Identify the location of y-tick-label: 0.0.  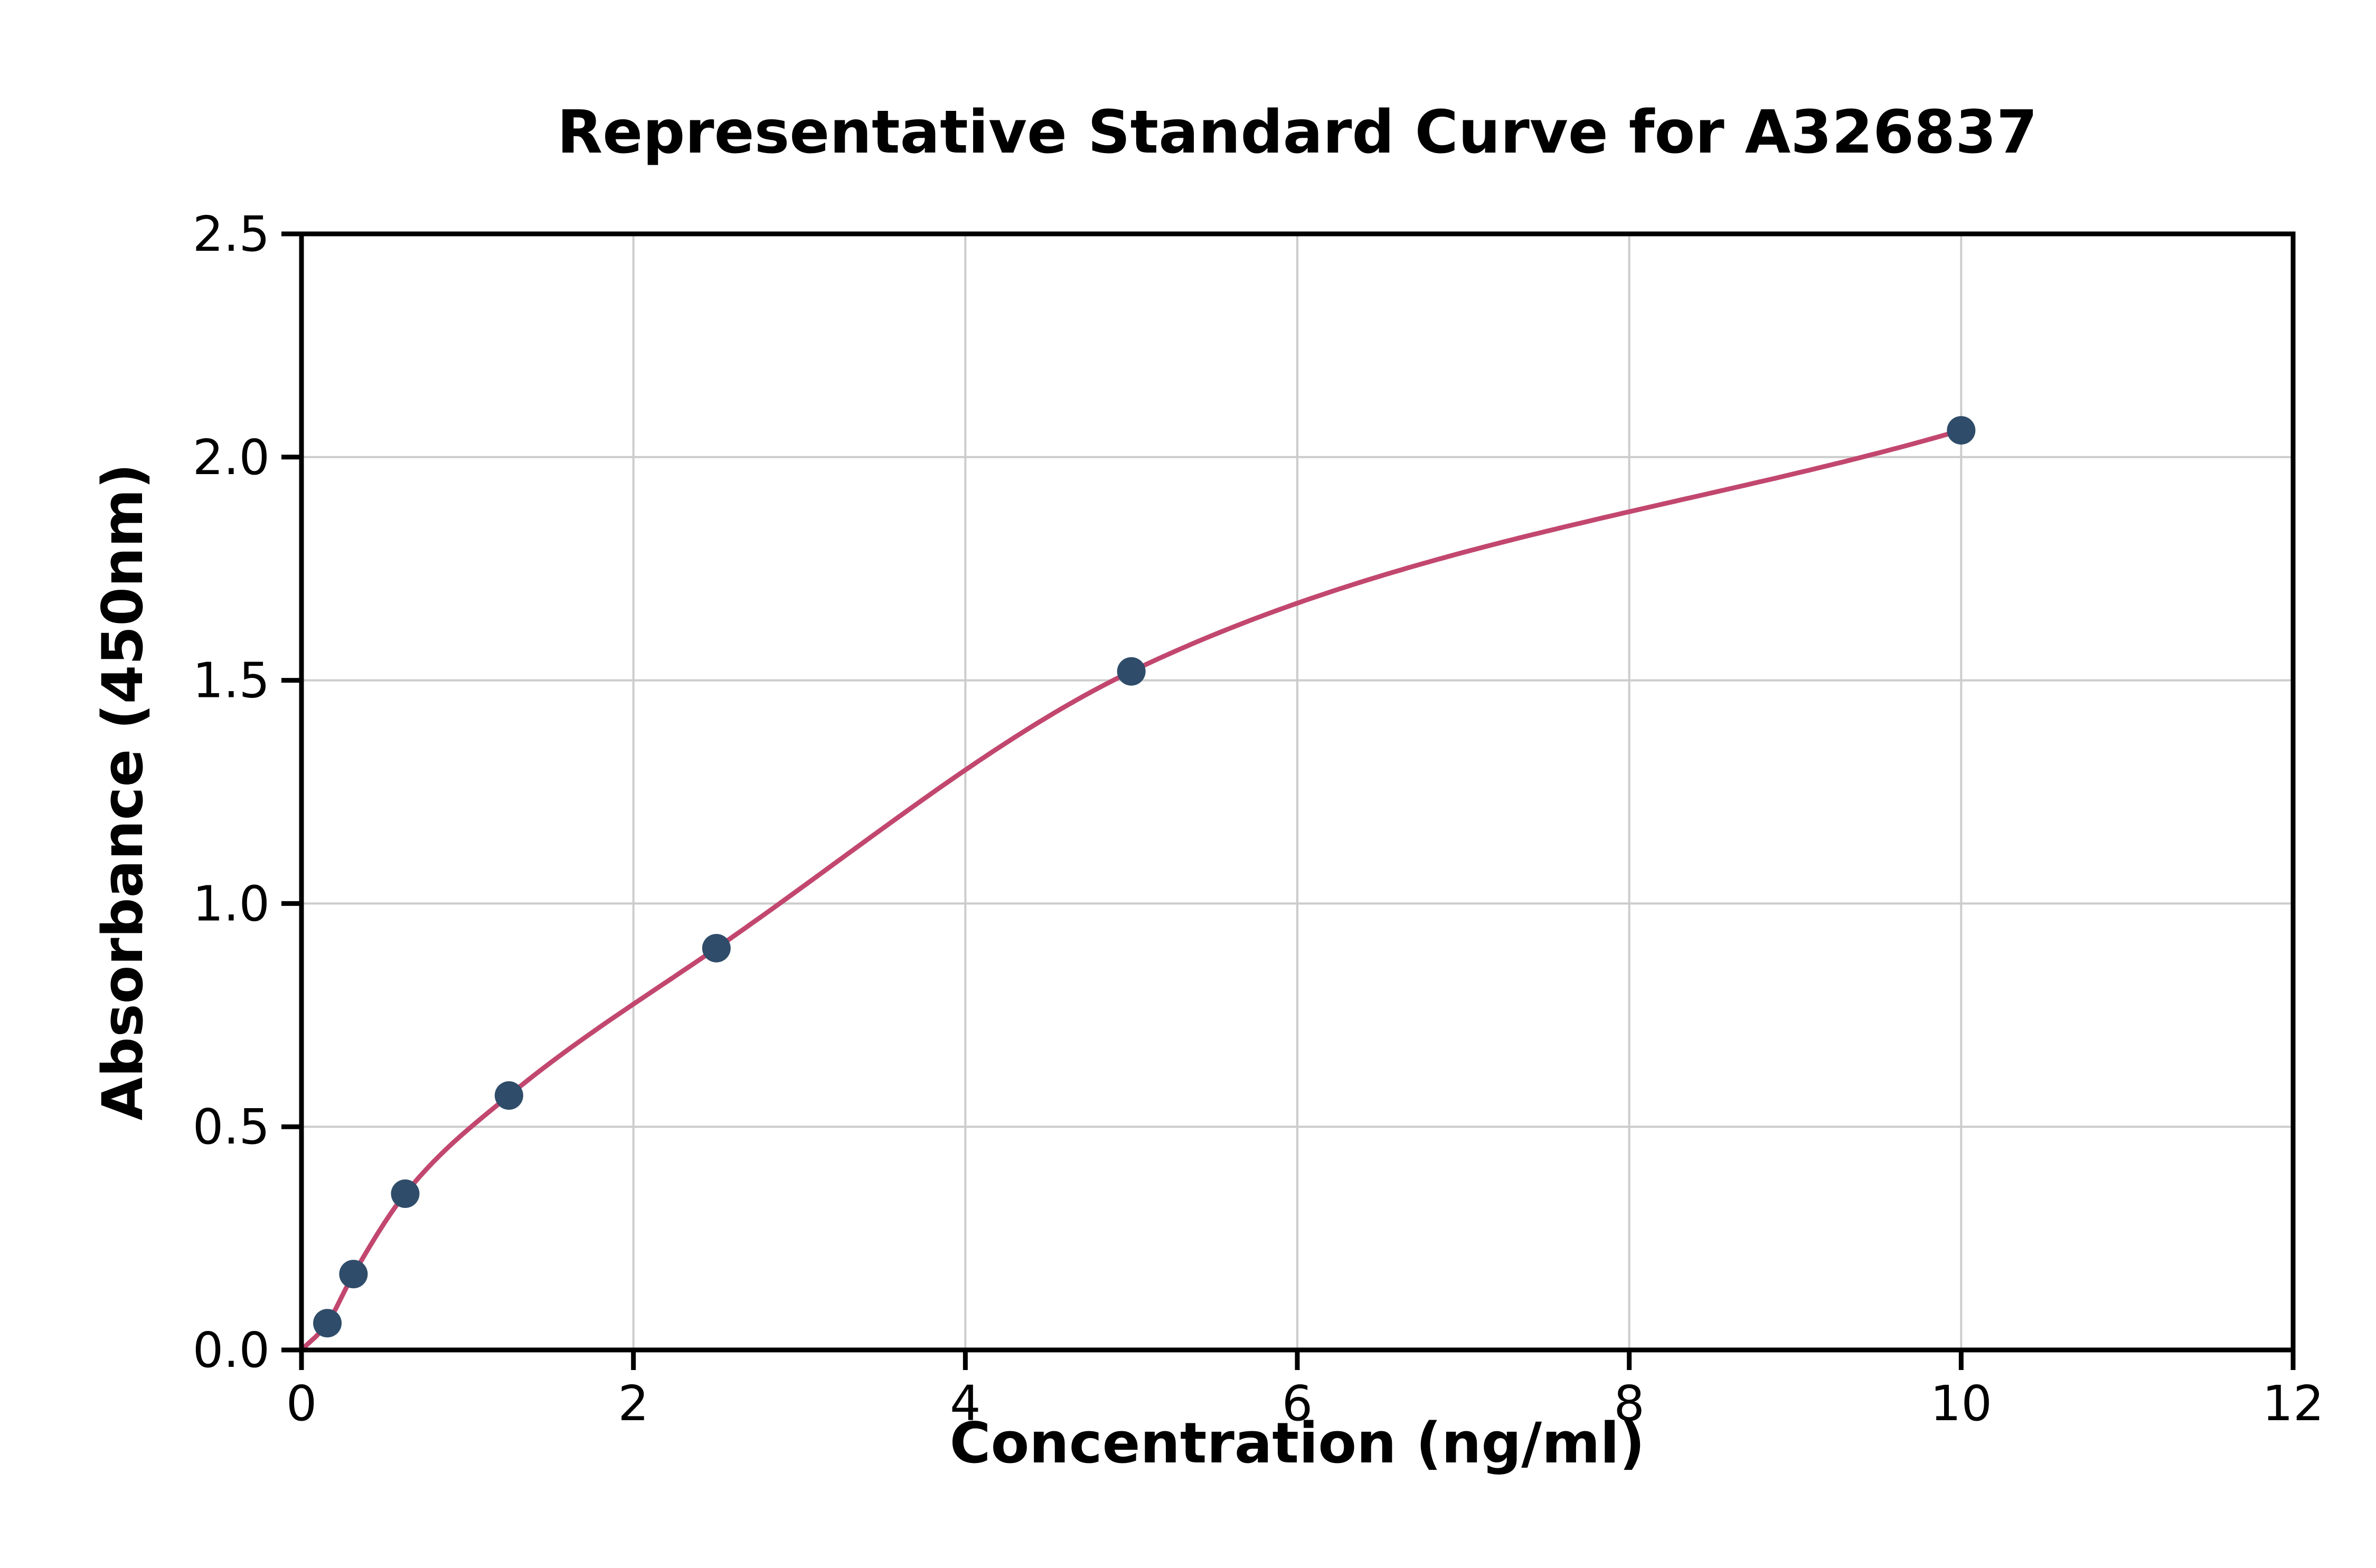
(232, 1350).